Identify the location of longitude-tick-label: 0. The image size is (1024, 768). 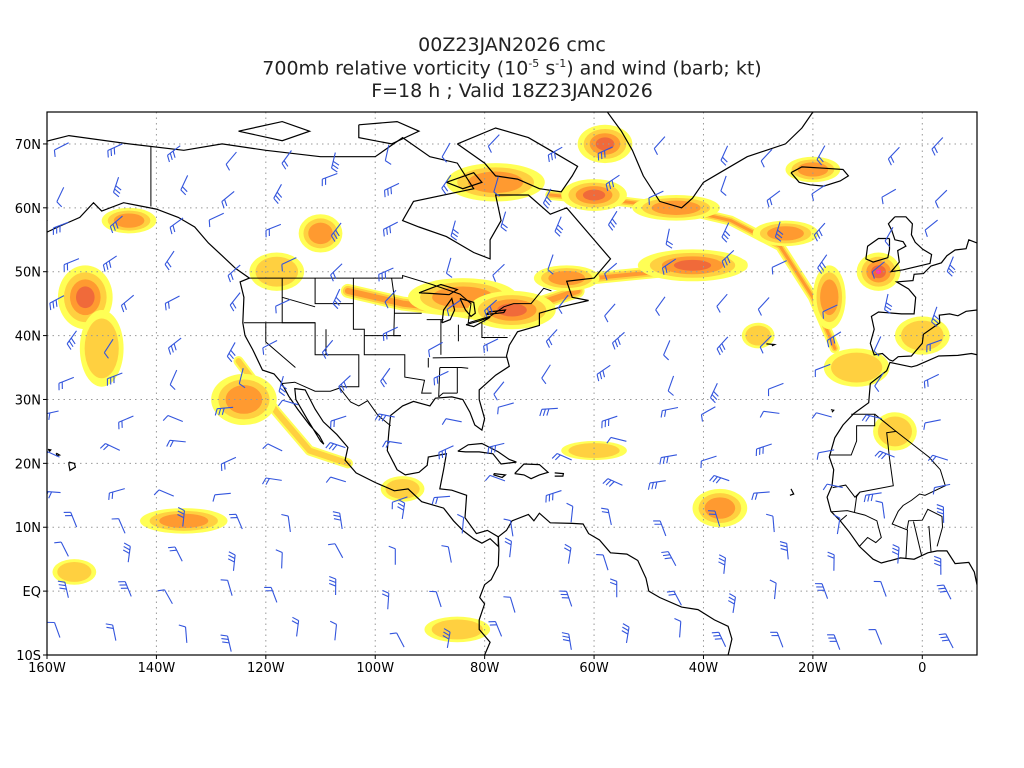
(922, 668).